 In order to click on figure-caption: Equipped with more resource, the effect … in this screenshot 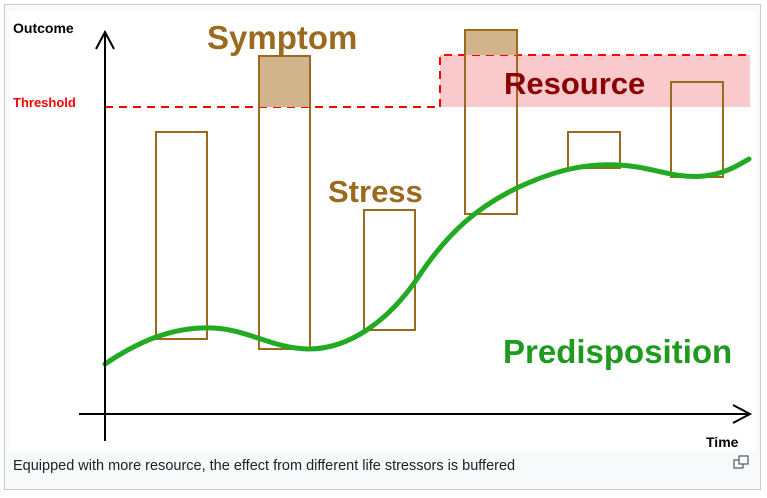, I will do `click(264, 466)`.